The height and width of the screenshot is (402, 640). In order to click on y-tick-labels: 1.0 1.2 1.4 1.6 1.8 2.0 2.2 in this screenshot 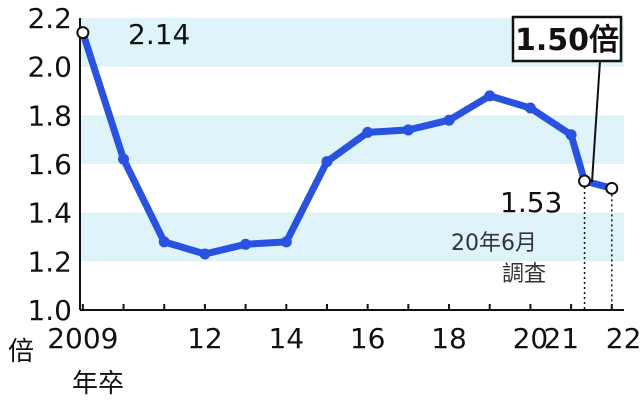, I will do `click(49, 164)`.